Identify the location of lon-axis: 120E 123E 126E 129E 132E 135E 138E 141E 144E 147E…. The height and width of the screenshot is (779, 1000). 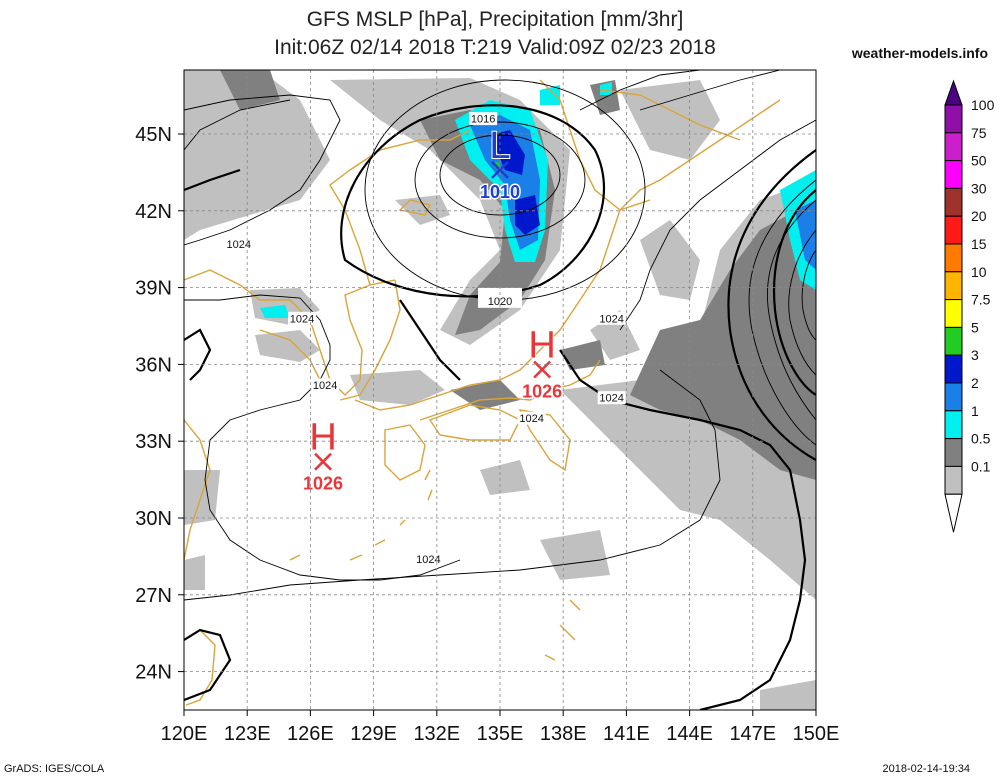
(500, 727).